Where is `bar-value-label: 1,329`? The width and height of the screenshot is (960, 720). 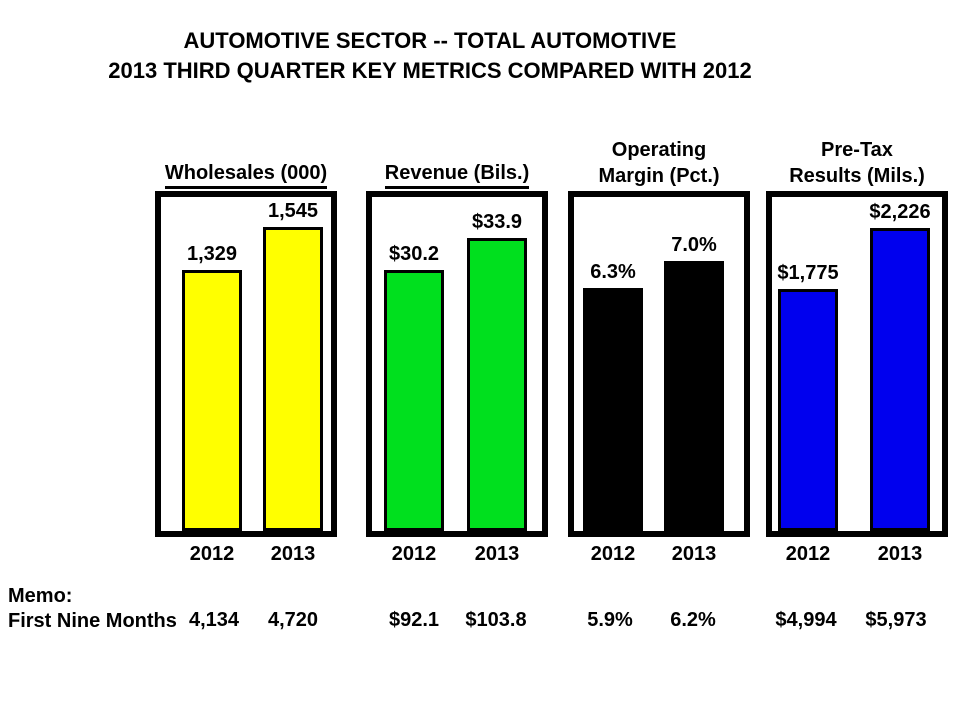 bar-value-label: 1,329 is located at coordinates (212, 254).